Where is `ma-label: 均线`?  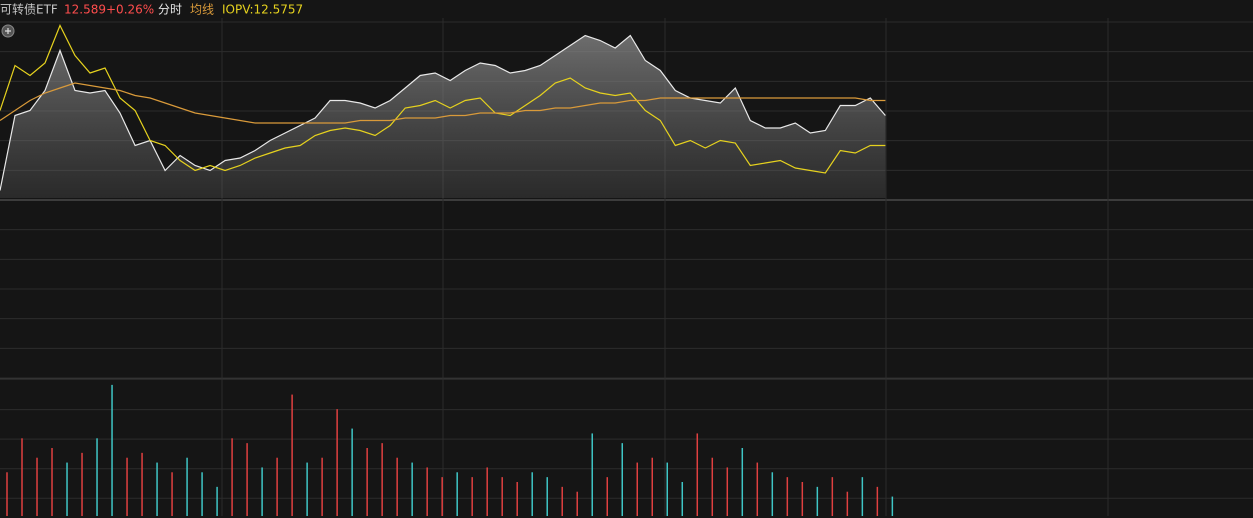 ma-label: 均线 is located at coordinates (202, 10).